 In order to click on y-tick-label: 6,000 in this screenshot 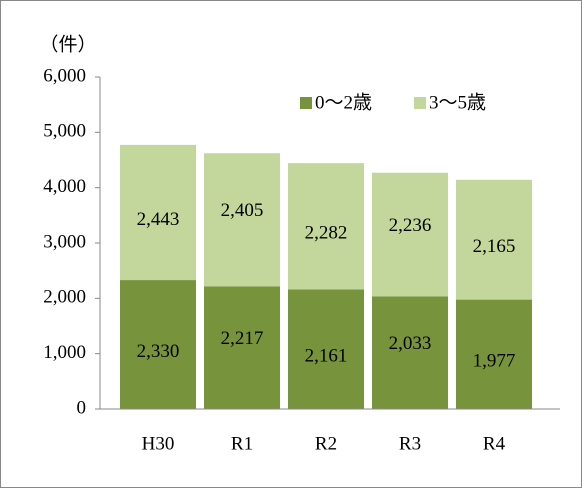, I will do `click(64, 75)`.